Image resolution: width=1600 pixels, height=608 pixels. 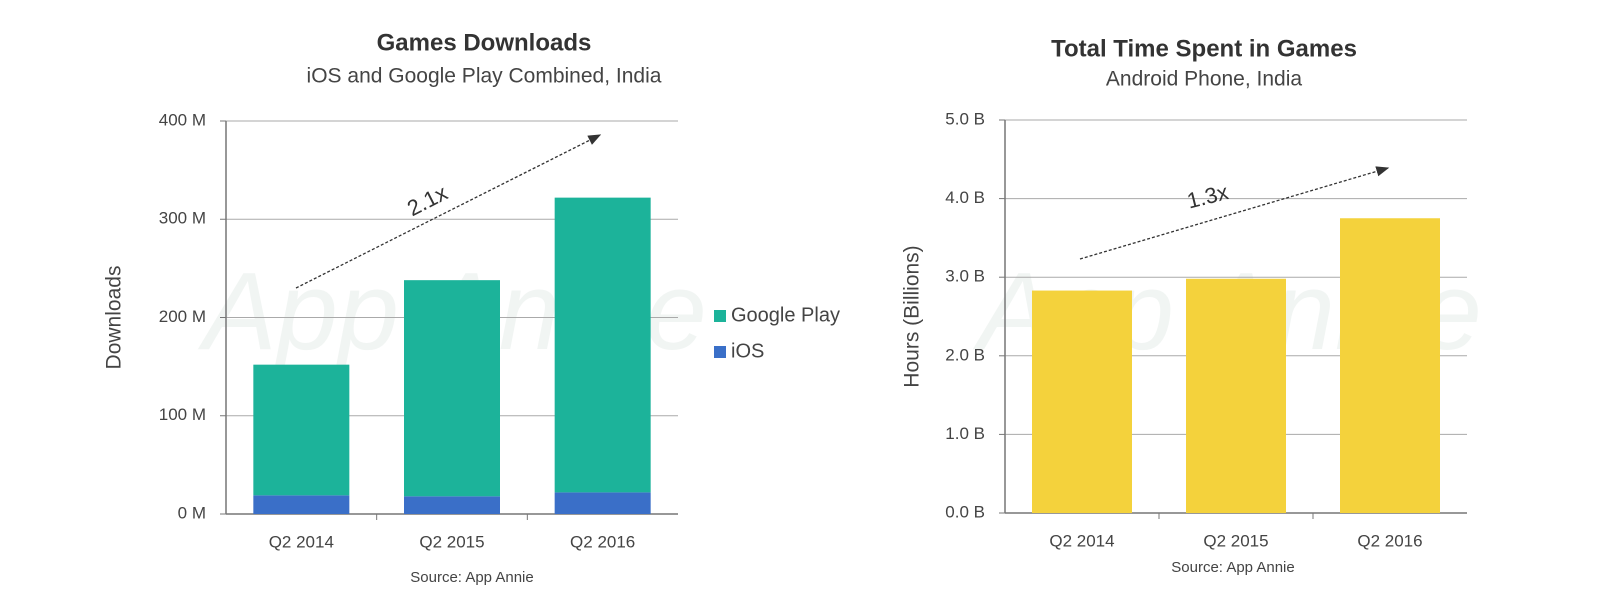 I want to click on y-tick-label: 100 M, so click(x=182, y=414).